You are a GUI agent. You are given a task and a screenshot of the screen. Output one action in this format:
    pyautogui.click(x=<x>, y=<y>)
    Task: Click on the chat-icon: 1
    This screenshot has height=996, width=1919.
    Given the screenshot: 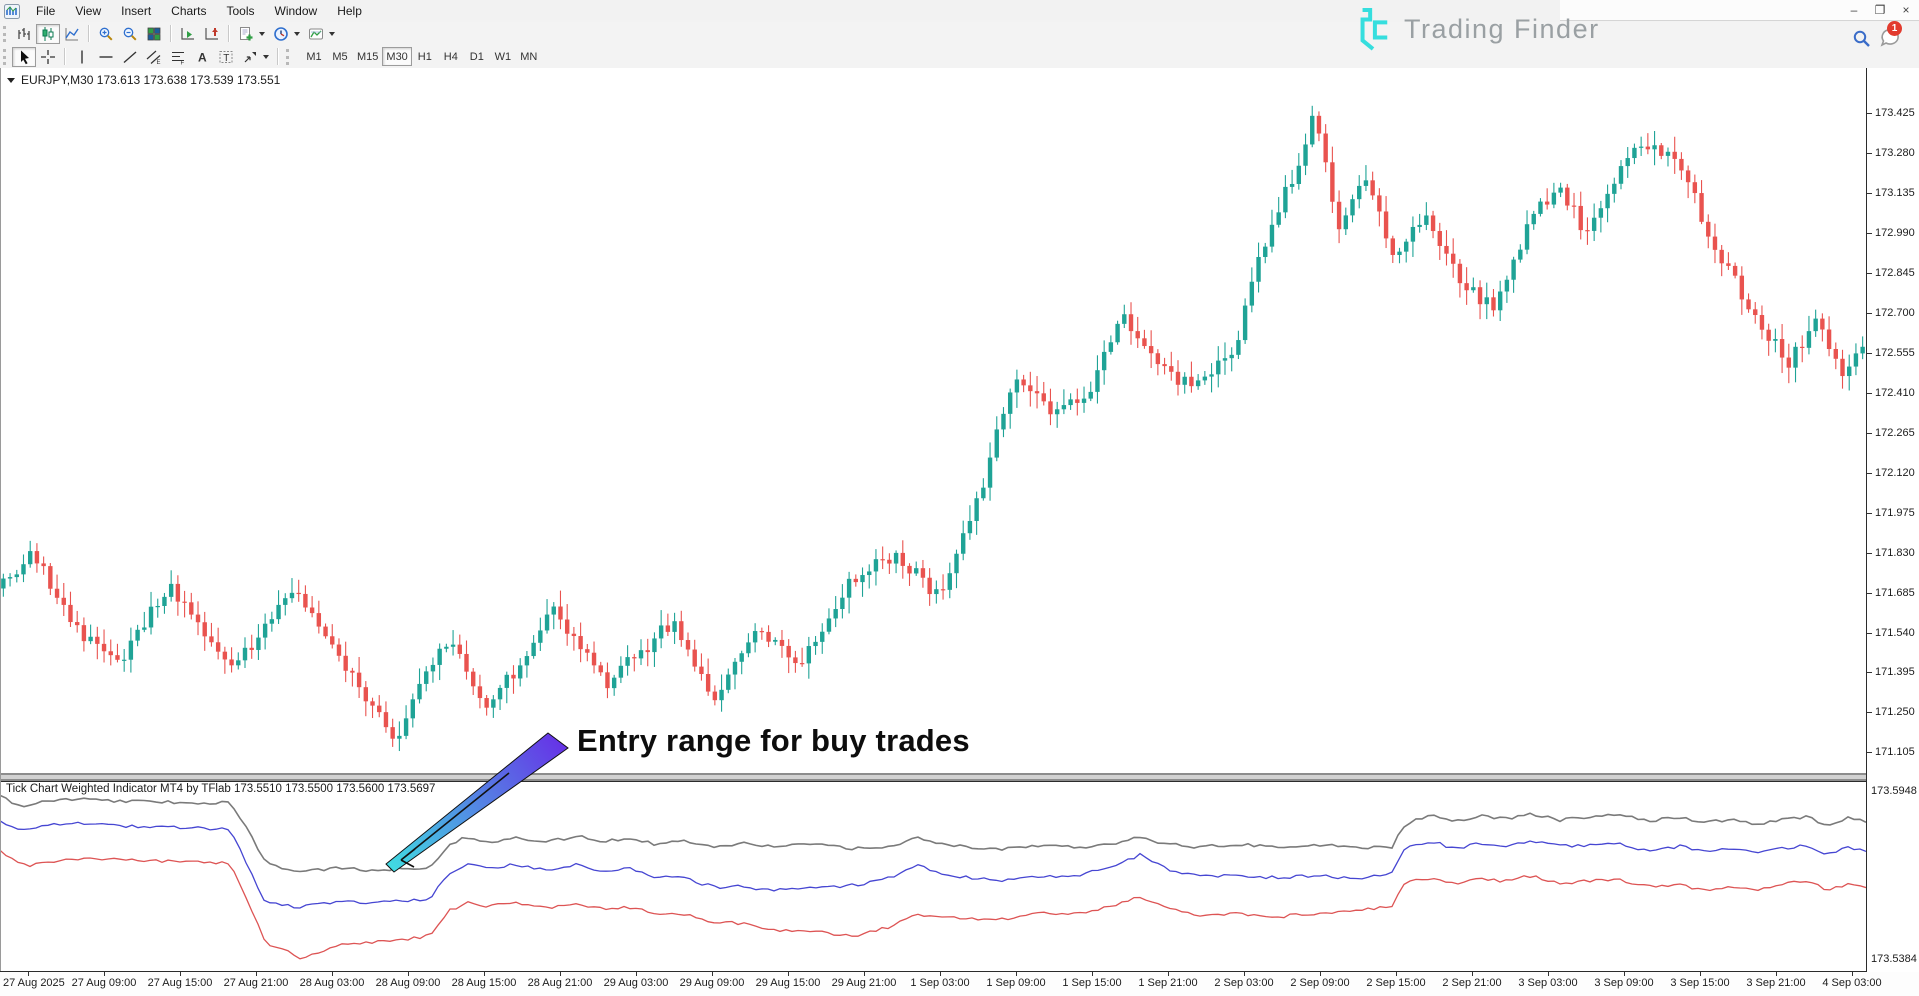 What is the action you would take?
    pyautogui.click(x=1890, y=35)
    